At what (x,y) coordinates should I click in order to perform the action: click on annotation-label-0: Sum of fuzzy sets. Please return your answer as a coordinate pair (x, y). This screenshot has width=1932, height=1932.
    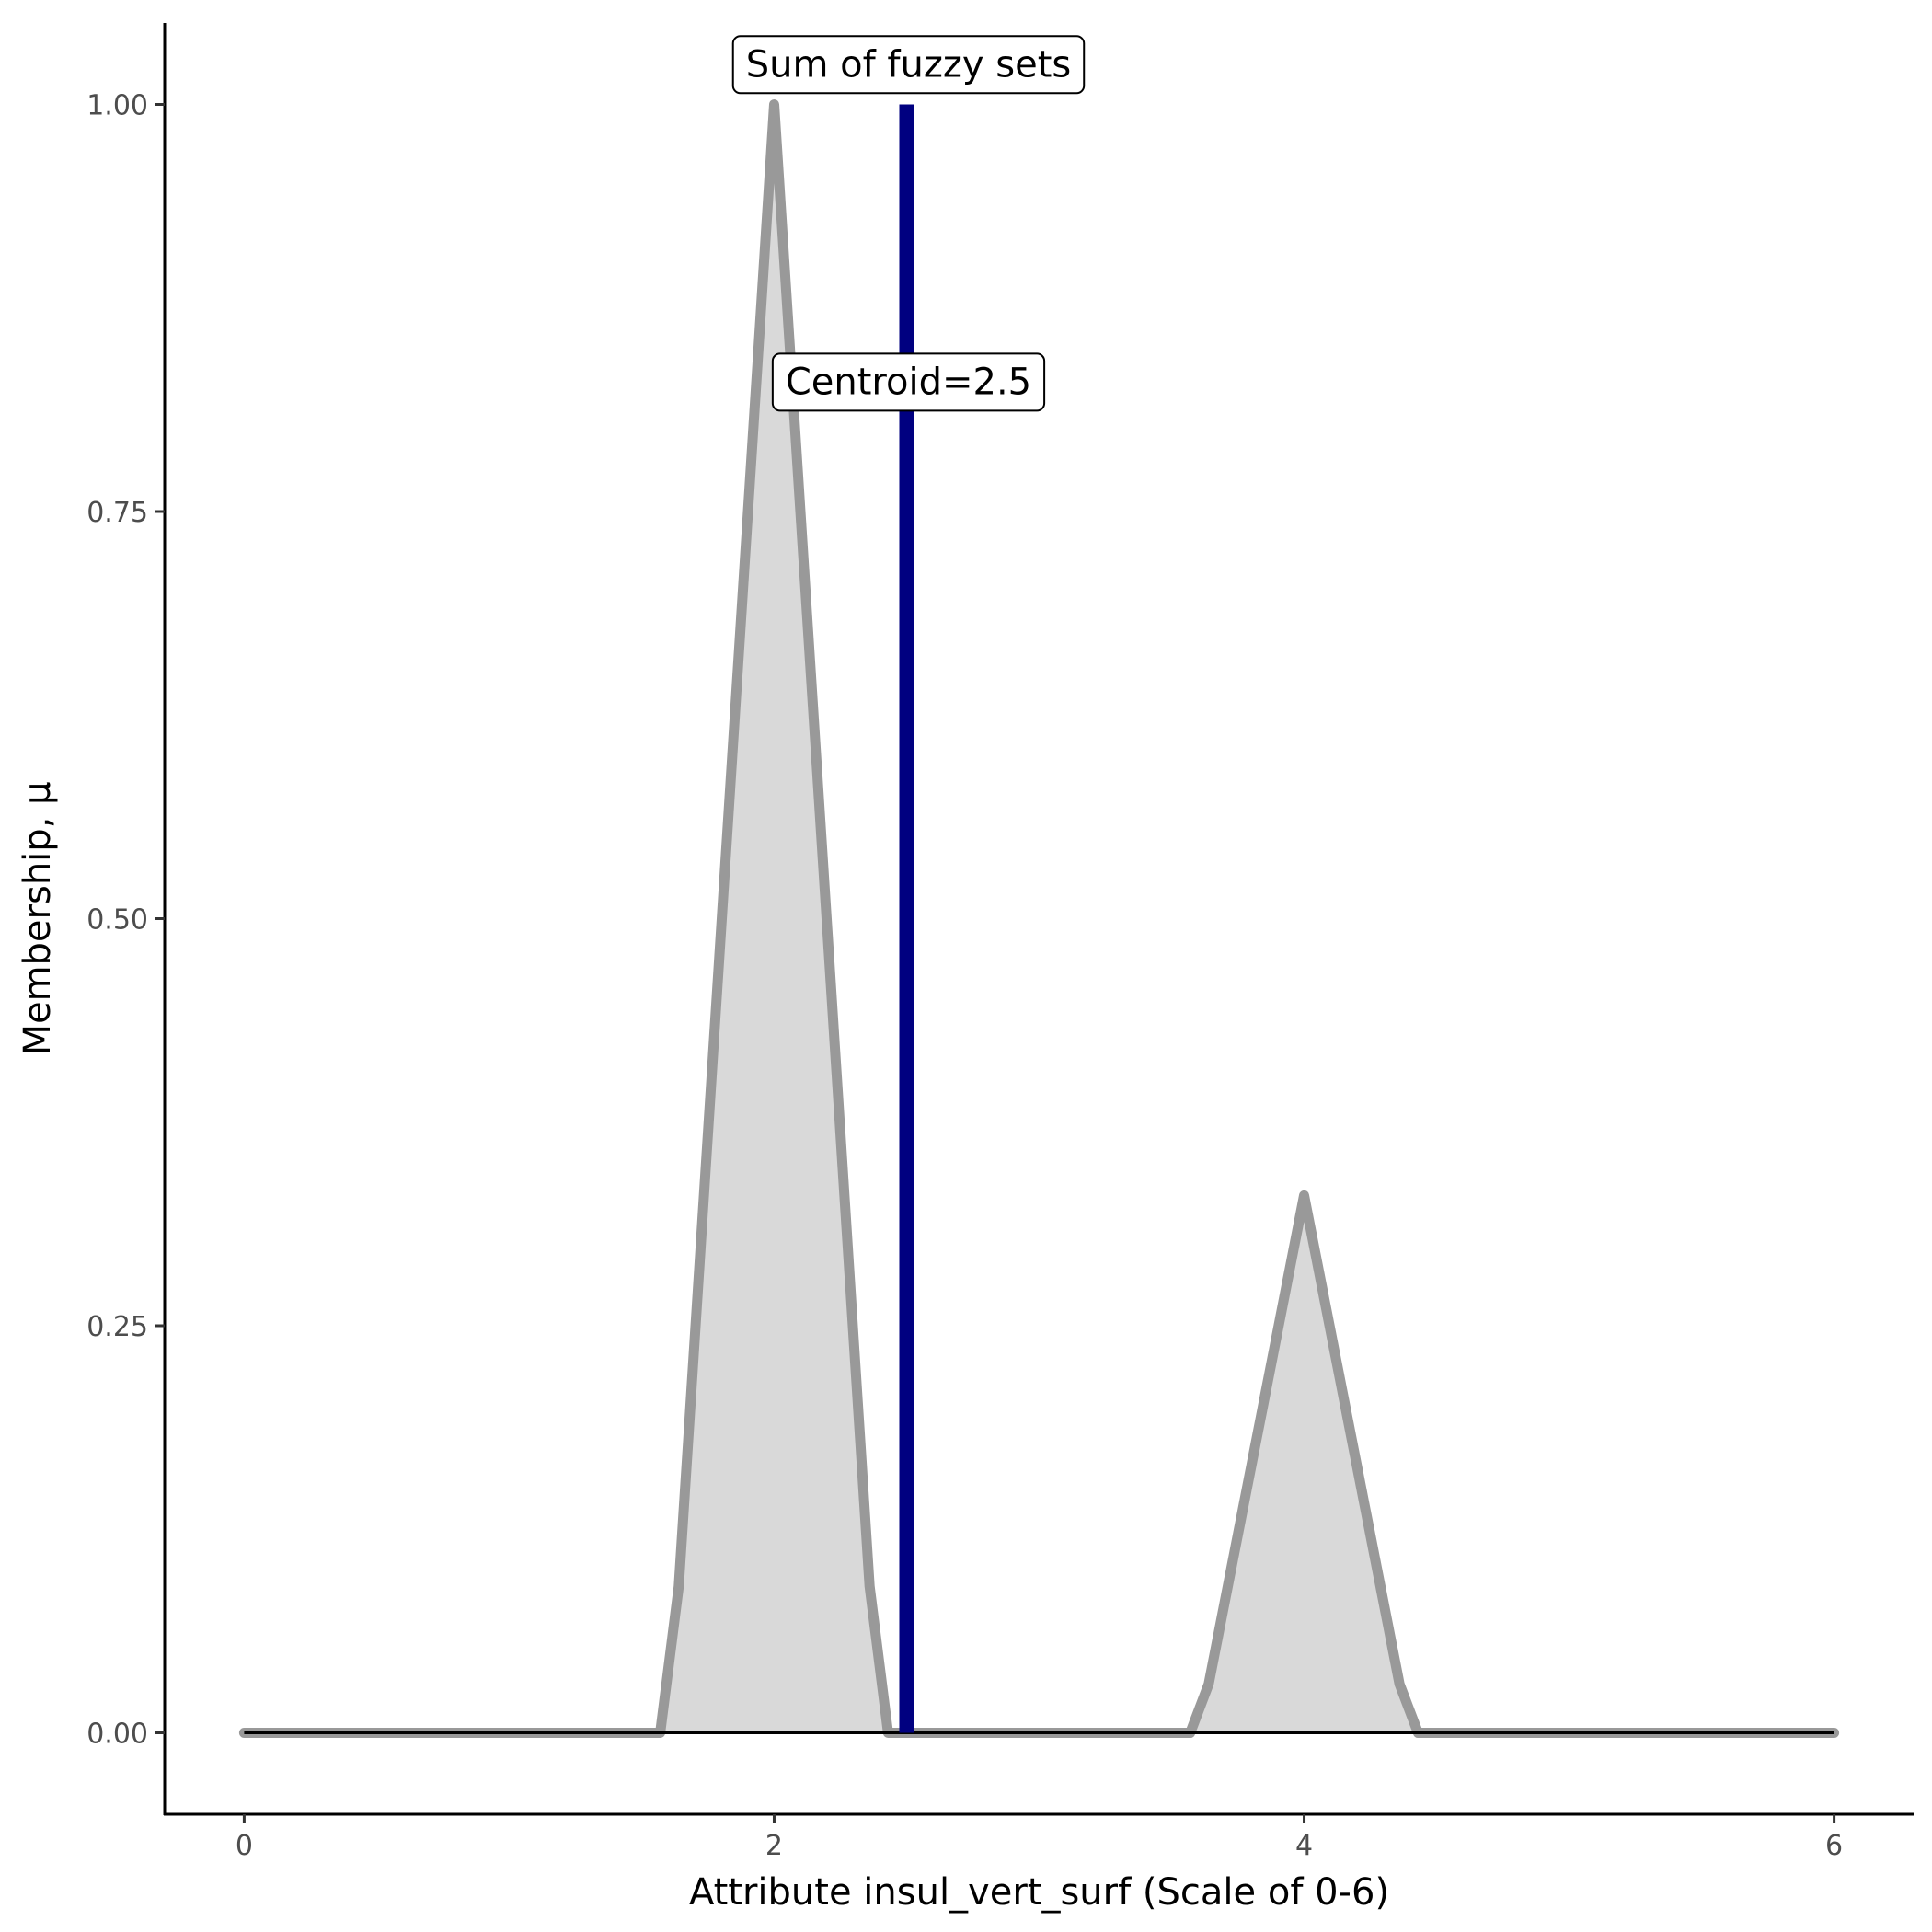
    Looking at the image, I should click on (908, 65).